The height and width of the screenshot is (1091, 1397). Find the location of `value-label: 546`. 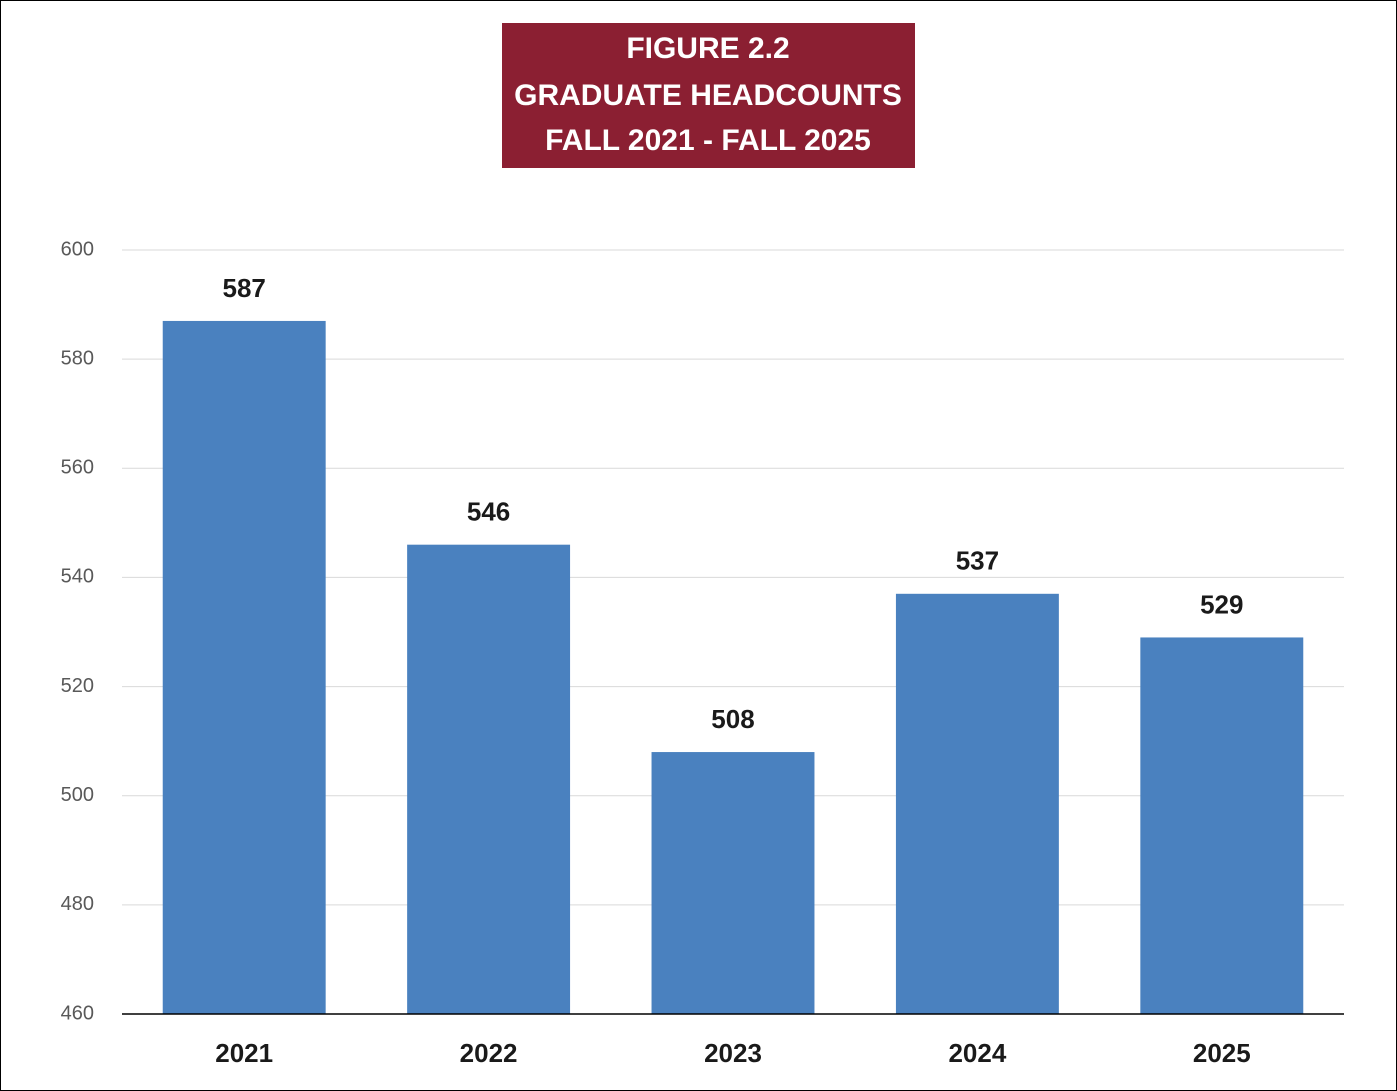

value-label: 546 is located at coordinates (488, 512).